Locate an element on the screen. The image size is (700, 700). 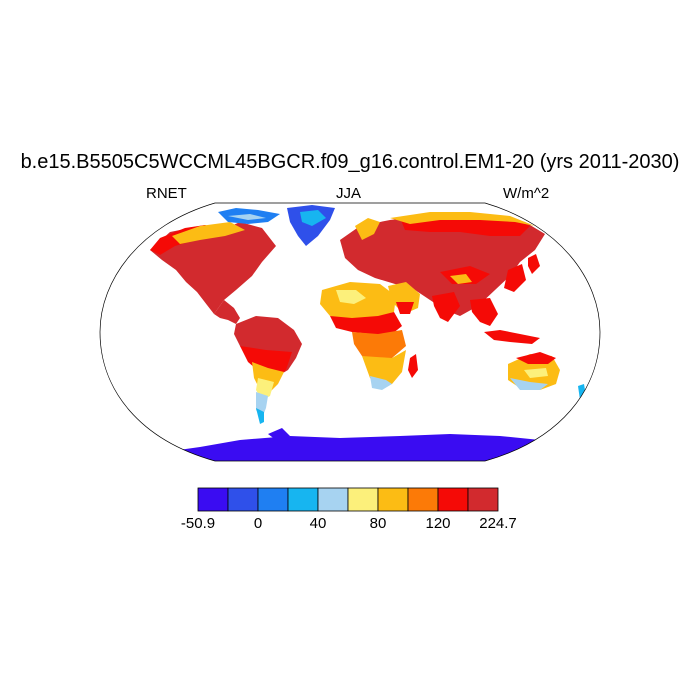
colorbar-tick-label: 40 is located at coordinates (318, 523).